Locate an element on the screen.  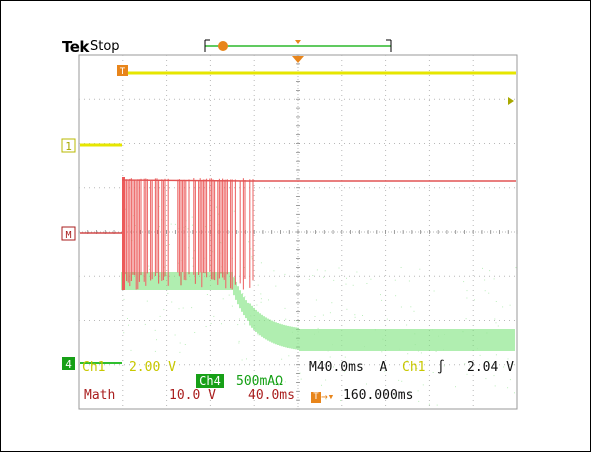
math-time-readout: 40.0ms is located at coordinates (271, 395).